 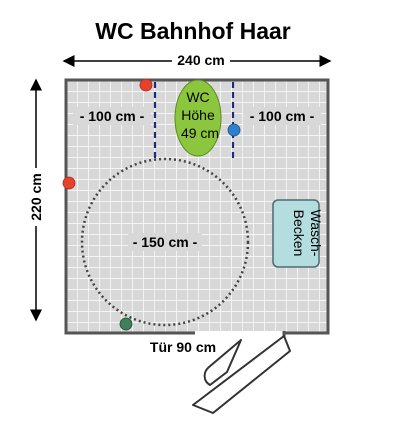 I want to click on door-leaf, so click(x=241, y=374).